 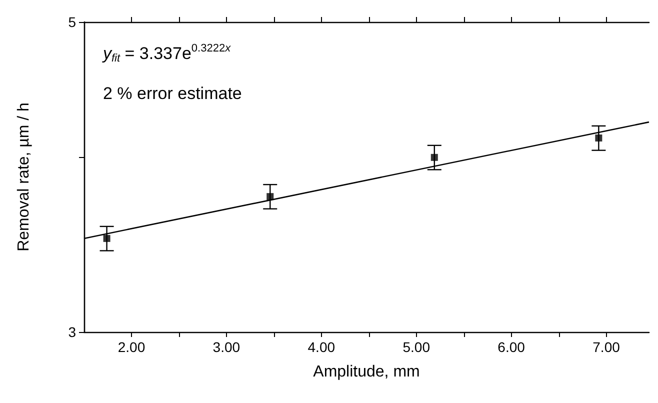 What do you see at coordinates (322, 347) in the screenshot?
I see `x-tick-label: 4.00` at bounding box center [322, 347].